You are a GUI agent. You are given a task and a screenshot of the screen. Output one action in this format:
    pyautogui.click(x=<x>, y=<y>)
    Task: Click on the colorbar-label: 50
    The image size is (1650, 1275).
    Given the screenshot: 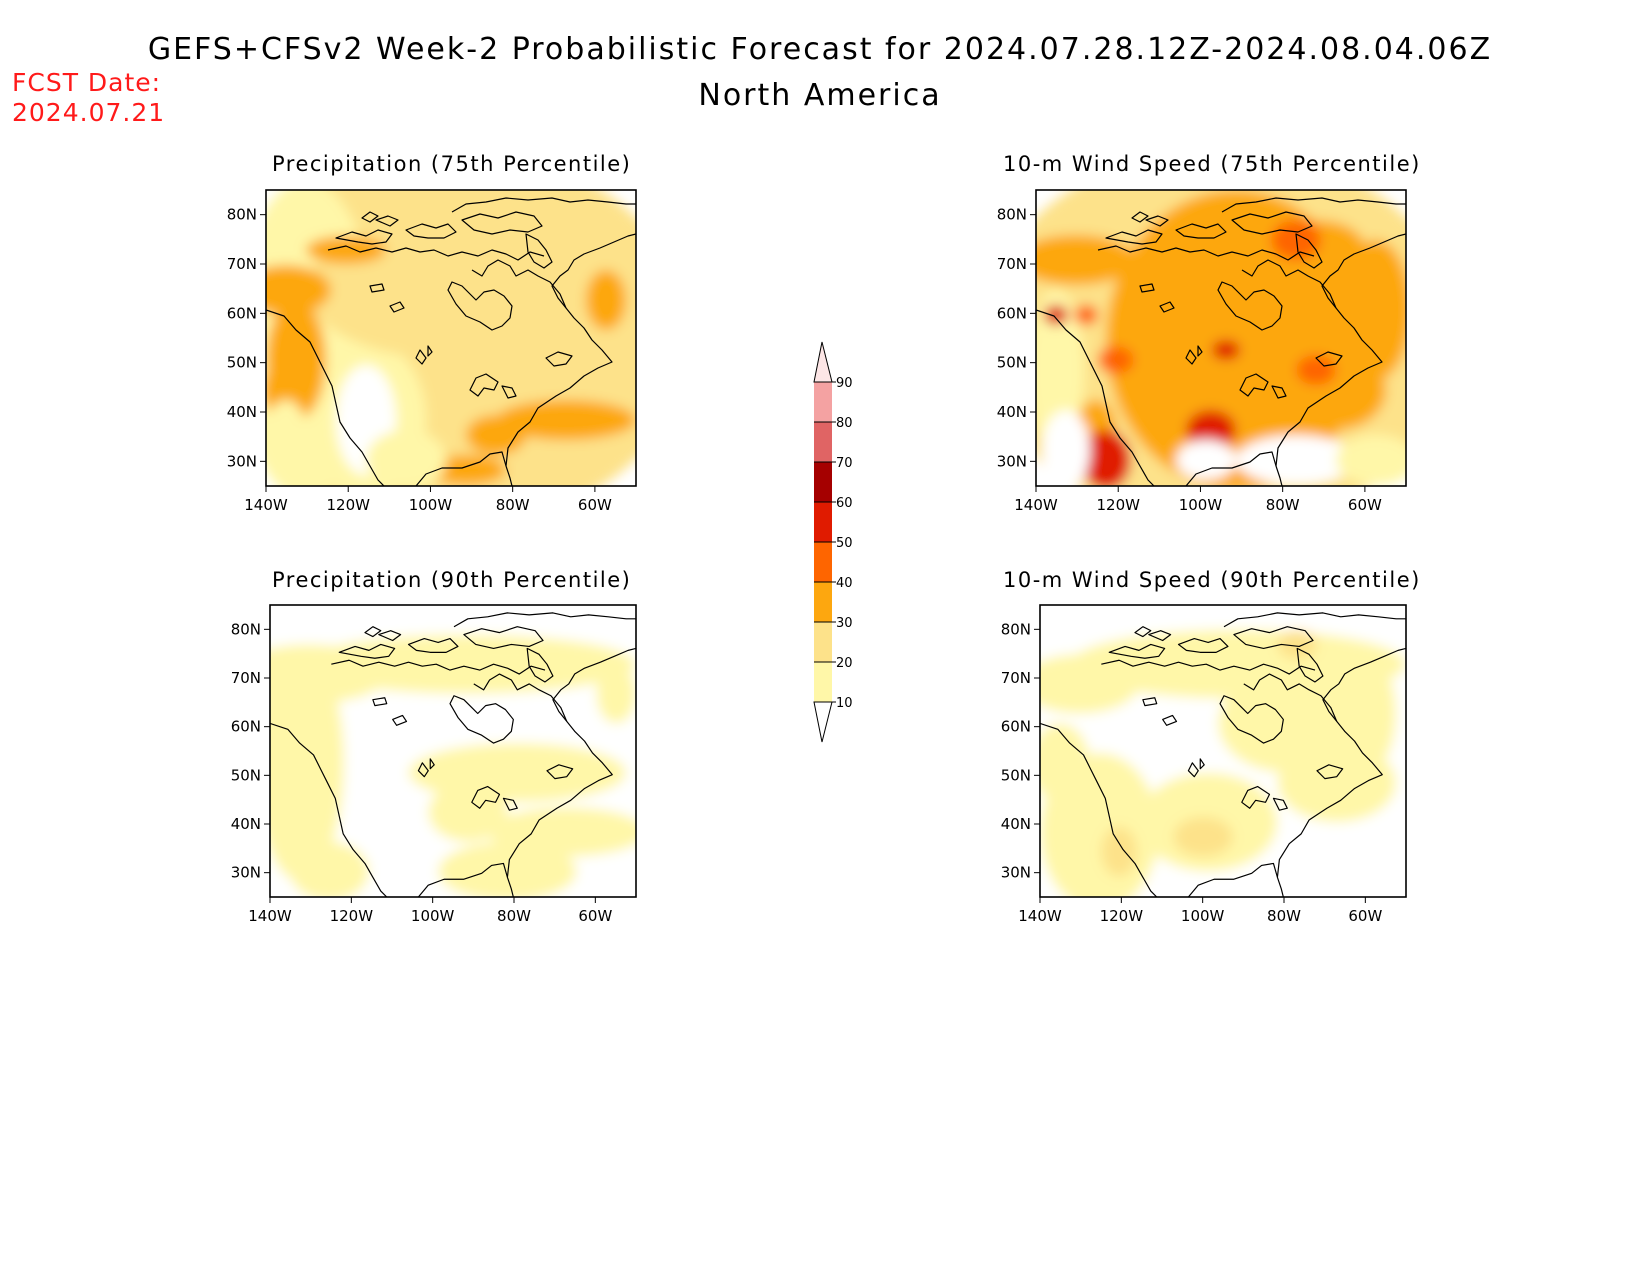 What is the action you would take?
    pyautogui.click(x=844, y=543)
    